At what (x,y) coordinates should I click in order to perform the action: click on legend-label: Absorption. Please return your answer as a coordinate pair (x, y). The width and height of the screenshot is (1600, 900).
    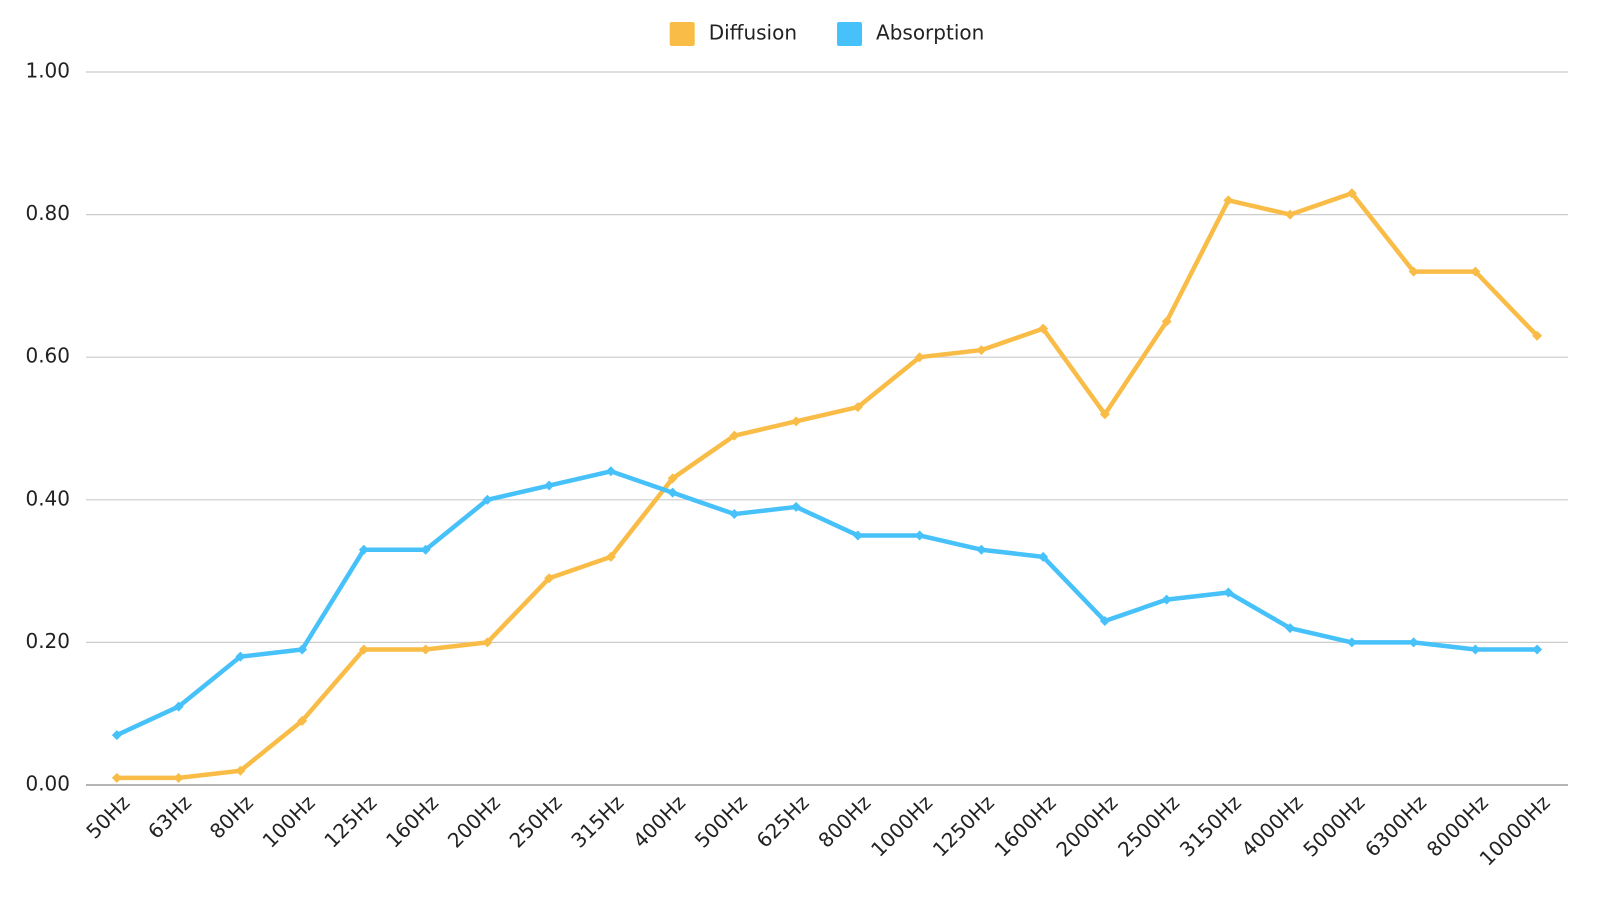
    Looking at the image, I should click on (930, 33).